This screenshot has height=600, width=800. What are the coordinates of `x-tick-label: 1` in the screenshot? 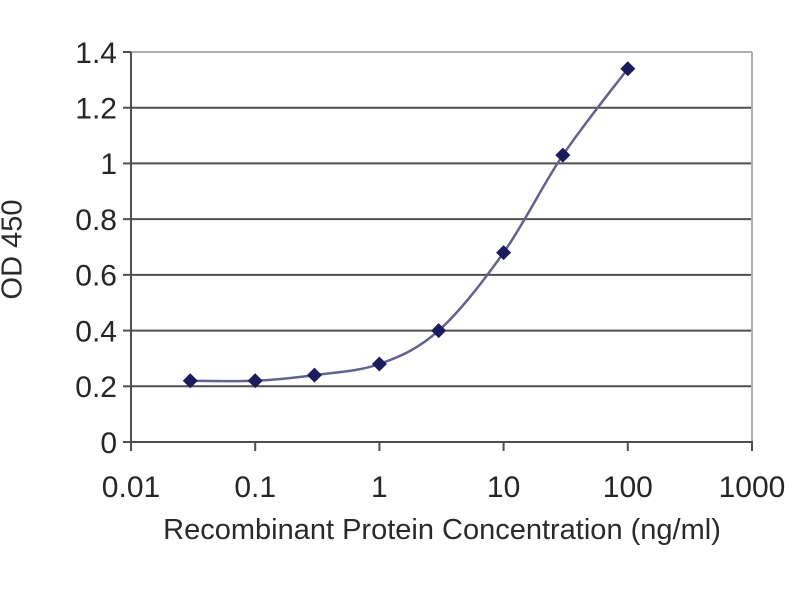 It's located at (379, 487).